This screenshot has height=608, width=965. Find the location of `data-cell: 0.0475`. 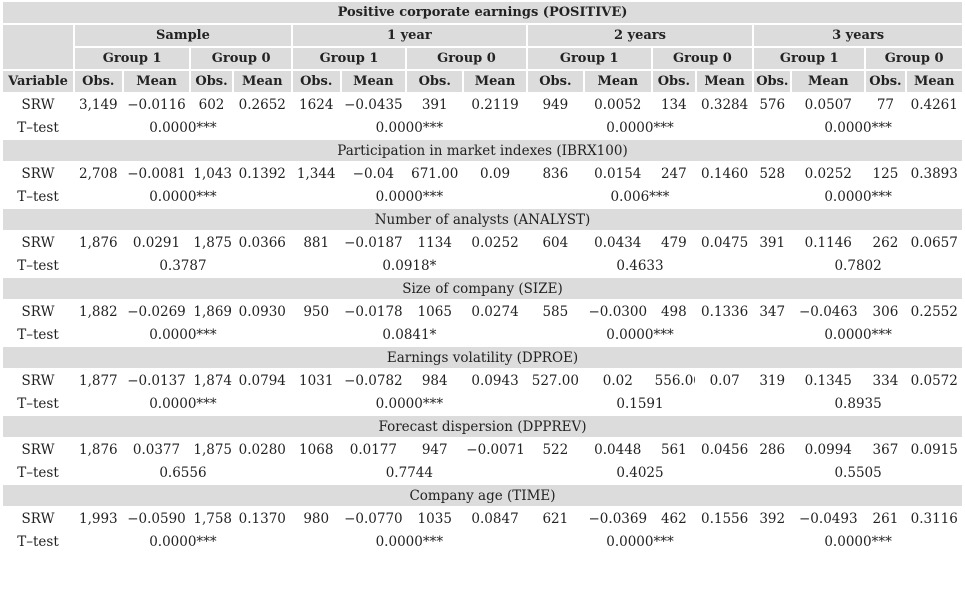

data-cell: 0.0475 is located at coordinates (725, 242).